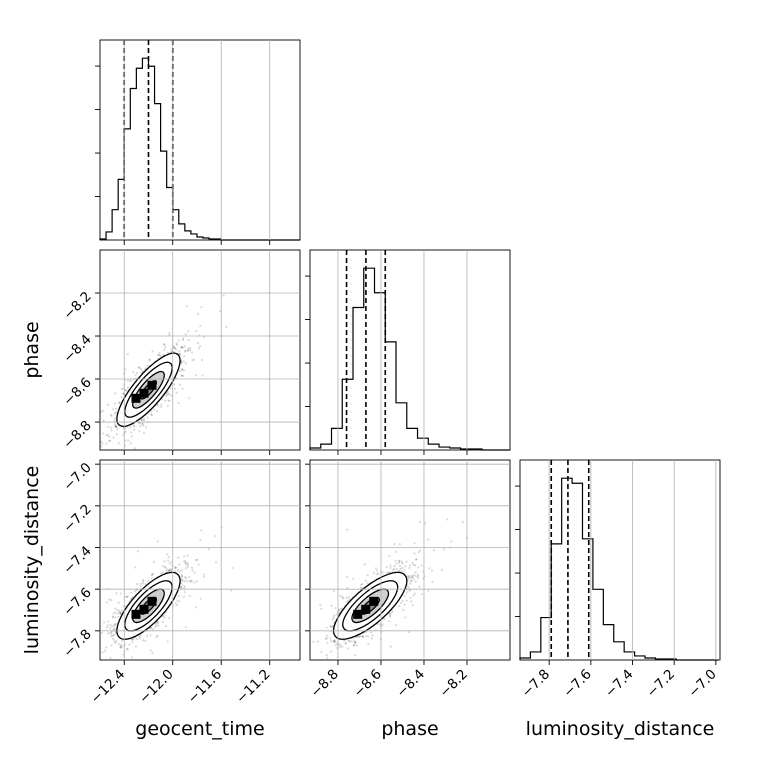 This screenshot has width=760, height=760. I want to click on x-tick-label: −8.6, so click(367, 683).